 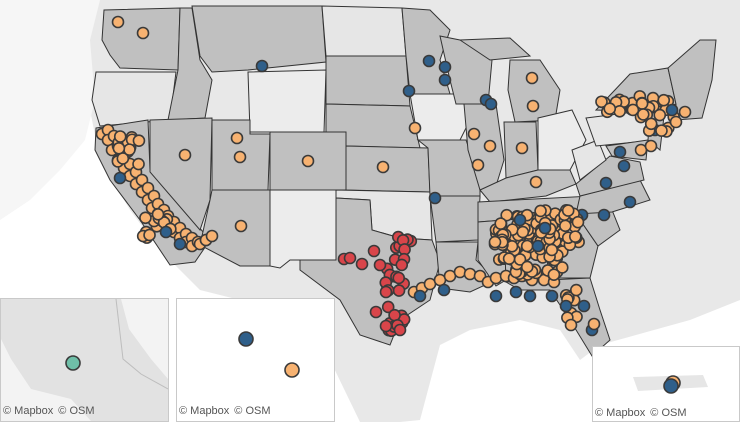 I want to click on inset-alaska: © Mapbox © OSM, so click(x=84, y=360).